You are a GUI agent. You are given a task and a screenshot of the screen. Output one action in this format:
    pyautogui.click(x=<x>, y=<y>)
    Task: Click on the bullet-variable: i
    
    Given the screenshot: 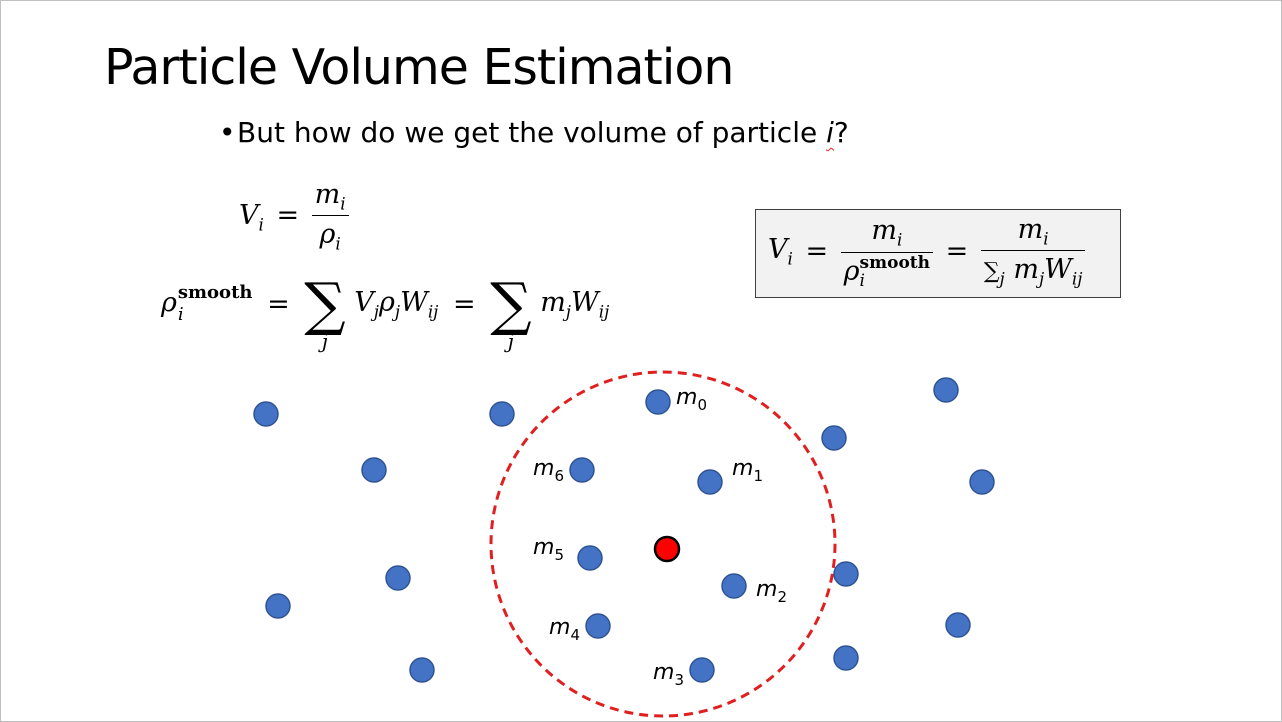 What is the action you would take?
    pyautogui.click(x=830, y=132)
    